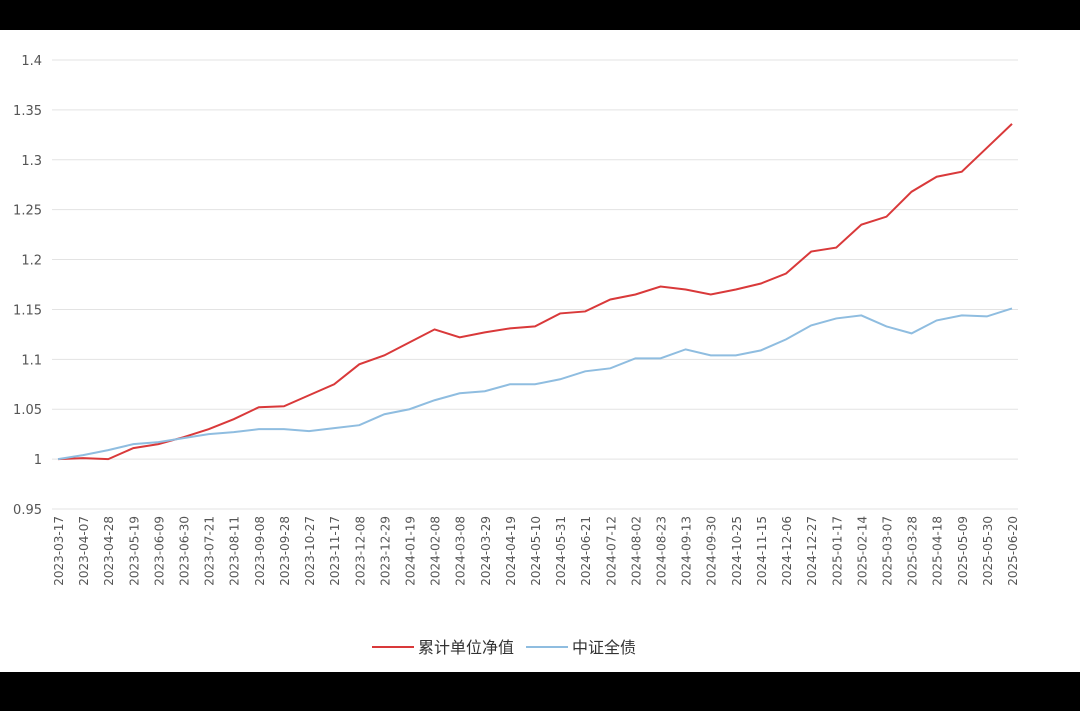 The height and width of the screenshot is (711, 1080). Describe the element at coordinates (913, 551) in the screenshot. I see `x-tick-label: 2025-03-28` at that location.